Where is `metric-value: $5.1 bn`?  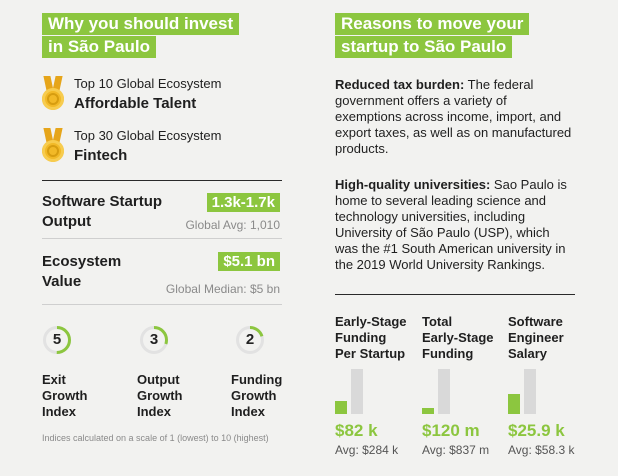 metric-value: $5.1 bn is located at coordinates (249, 261).